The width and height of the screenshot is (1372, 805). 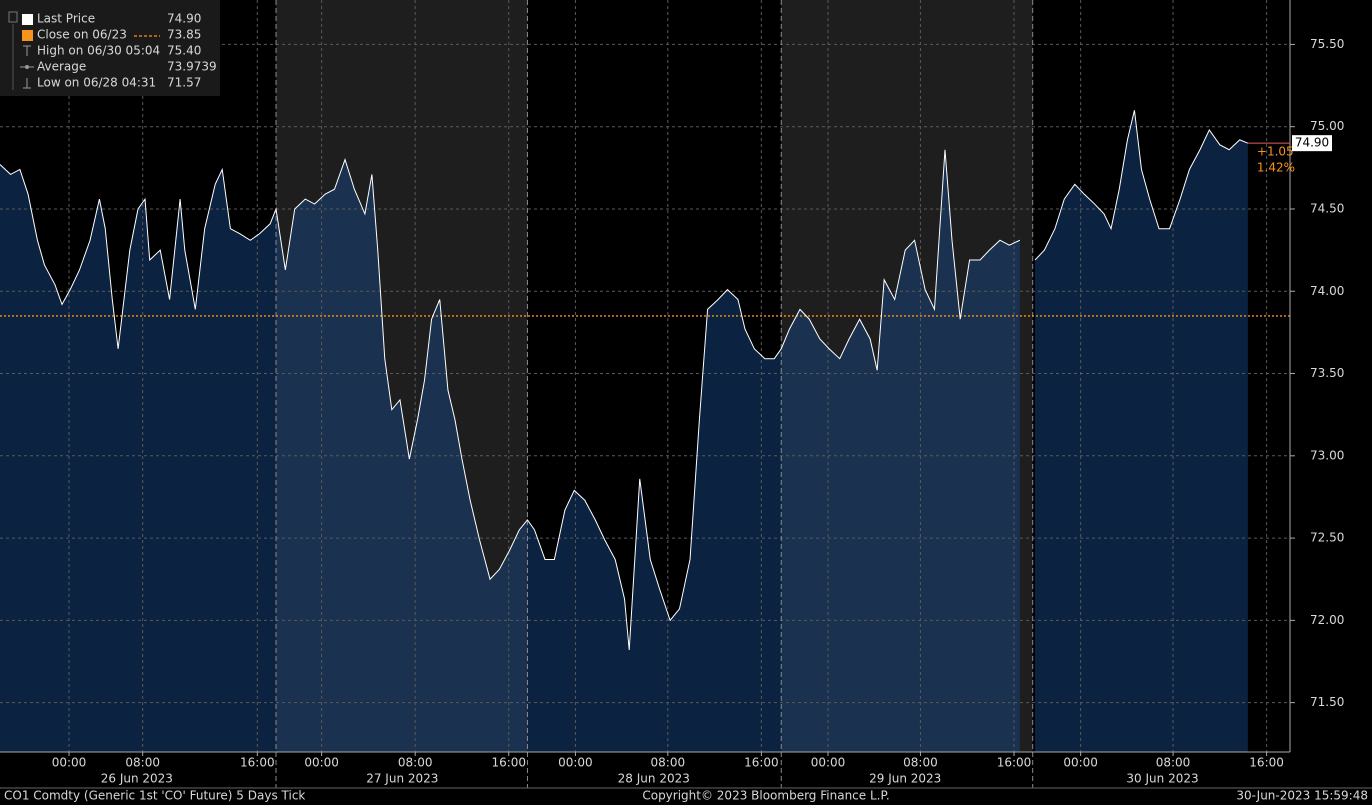 I want to click on legend-value: 71.57, so click(x=184, y=83).